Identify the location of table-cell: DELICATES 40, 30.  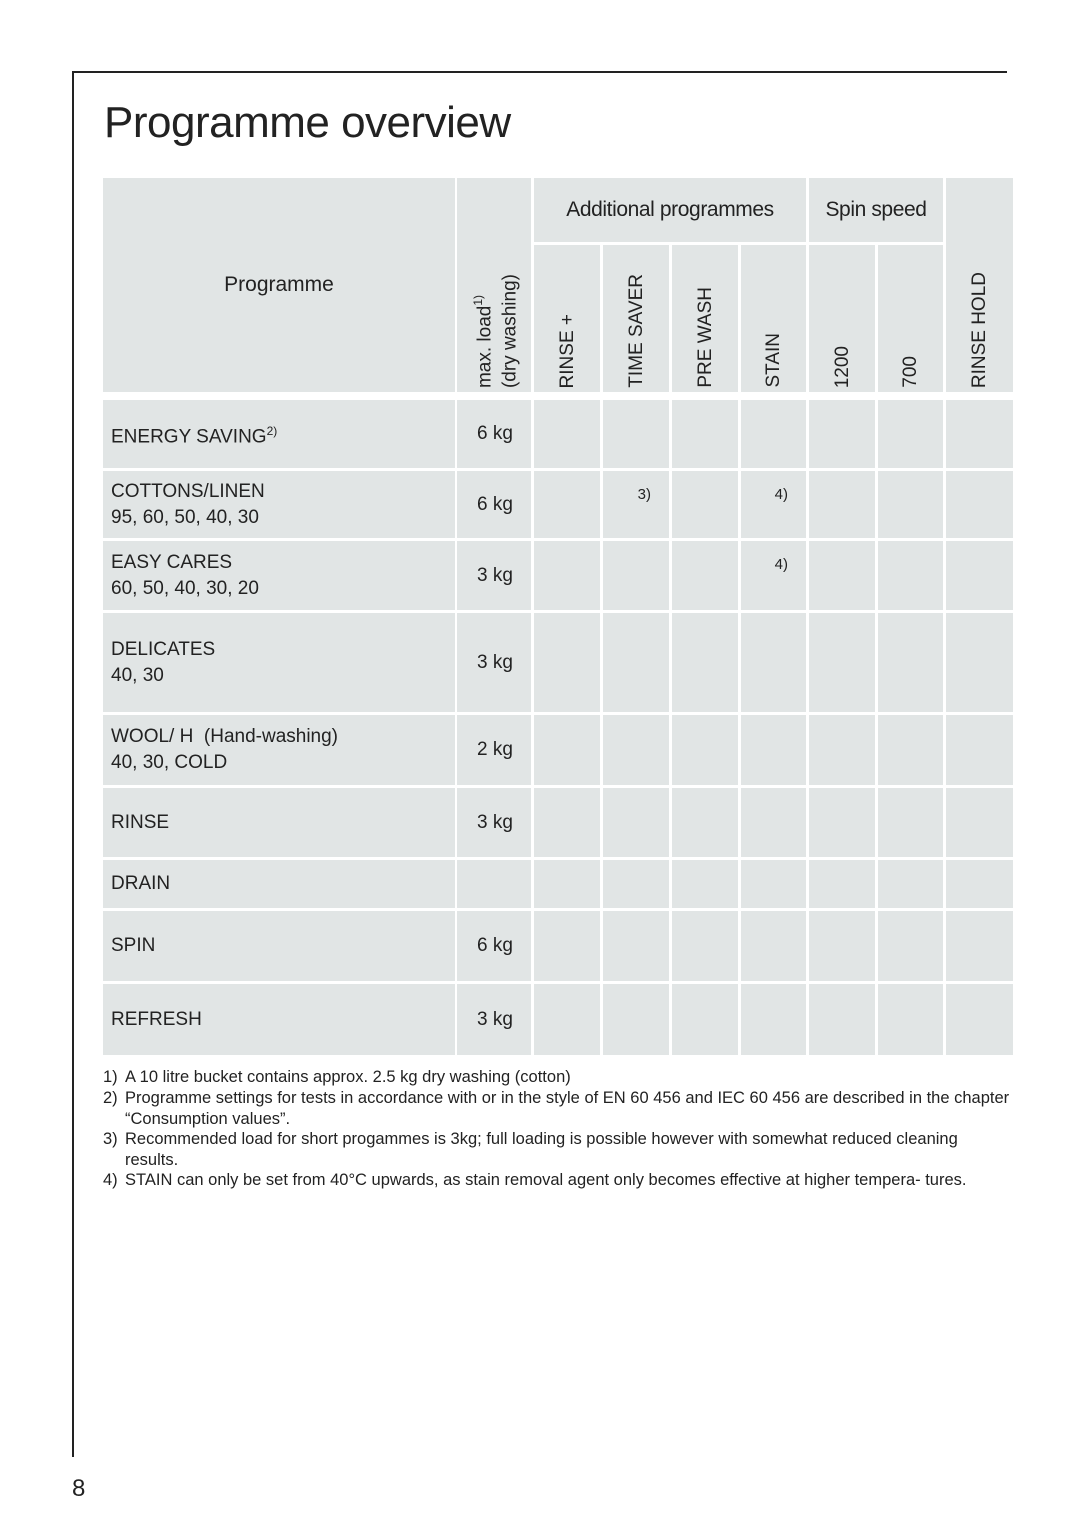
(279, 662).